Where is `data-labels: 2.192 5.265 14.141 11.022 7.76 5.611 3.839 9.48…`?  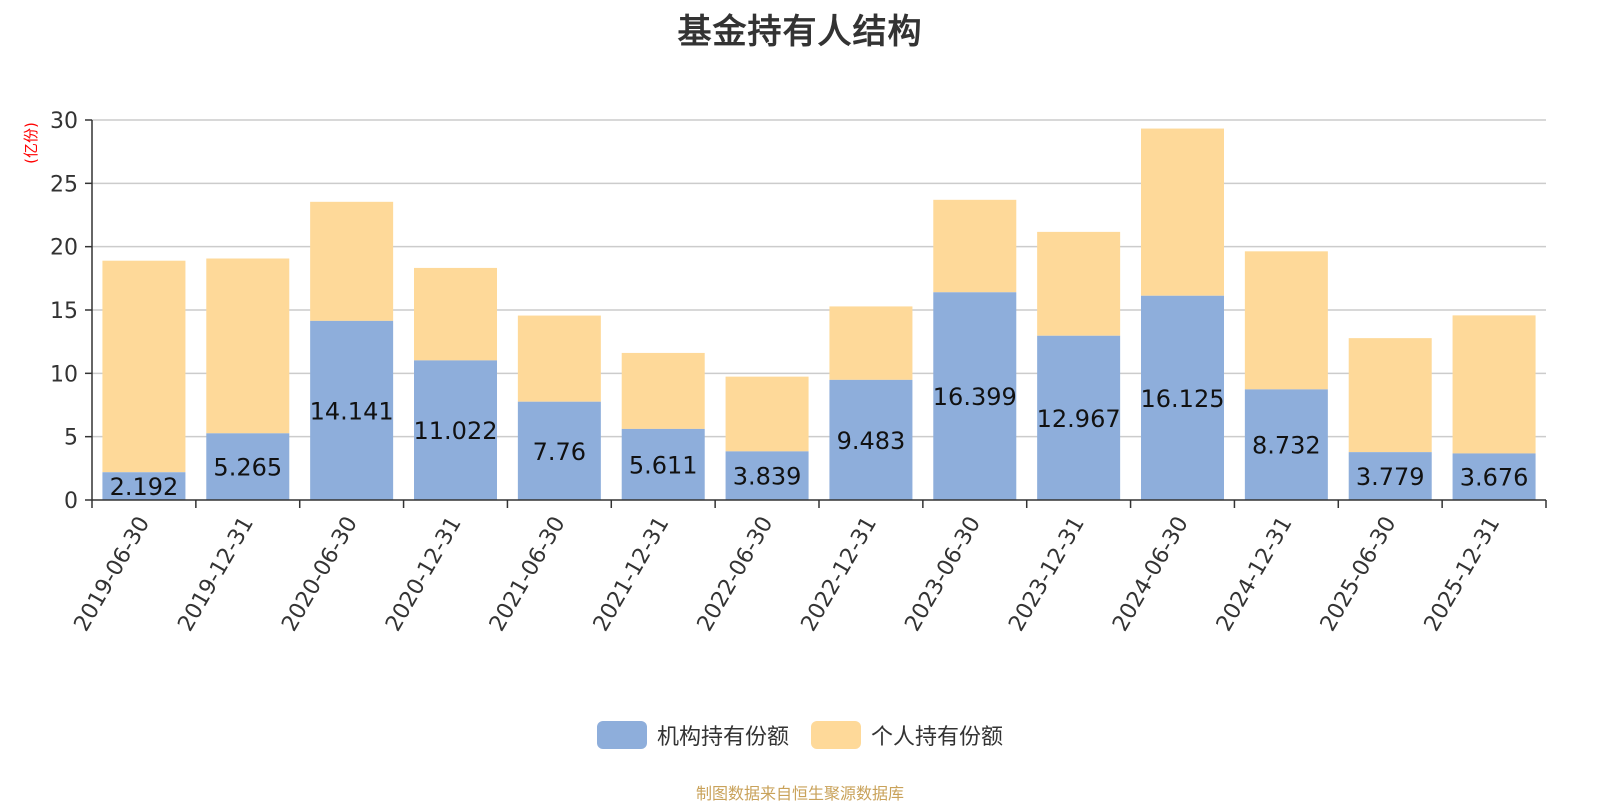 data-labels: 2.192 5.265 14.141 11.022 7.76 5.611 3.839 9.48… is located at coordinates (819, 442).